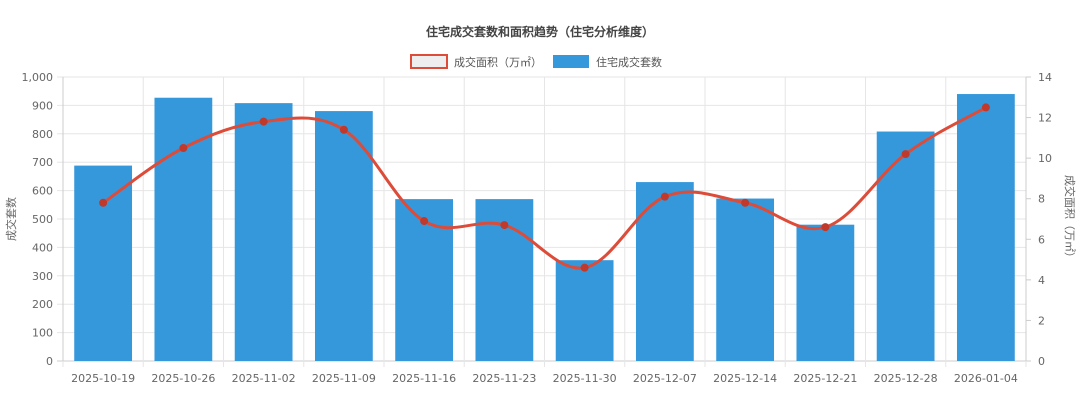  Describe the element at coordinates (42, 162) in the screenshot. I see `y-left-tick-label: 700` at that location.